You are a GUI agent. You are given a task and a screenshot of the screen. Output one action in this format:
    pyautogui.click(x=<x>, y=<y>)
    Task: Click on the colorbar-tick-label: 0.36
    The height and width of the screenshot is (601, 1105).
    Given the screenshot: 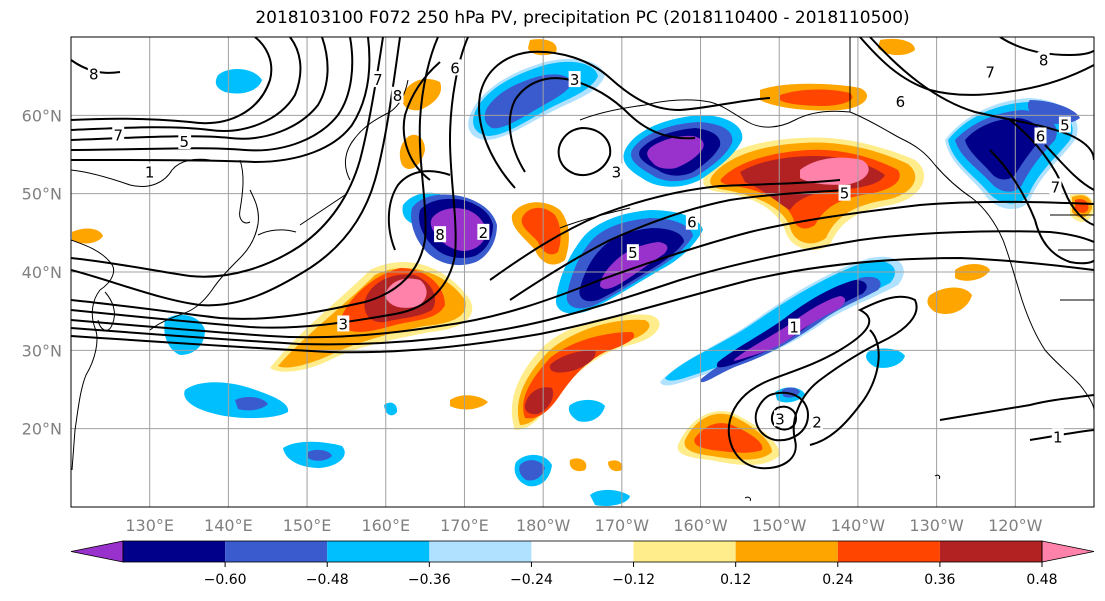 What is the action you would take?
    pyautogui.click(x=939, y=580)
    